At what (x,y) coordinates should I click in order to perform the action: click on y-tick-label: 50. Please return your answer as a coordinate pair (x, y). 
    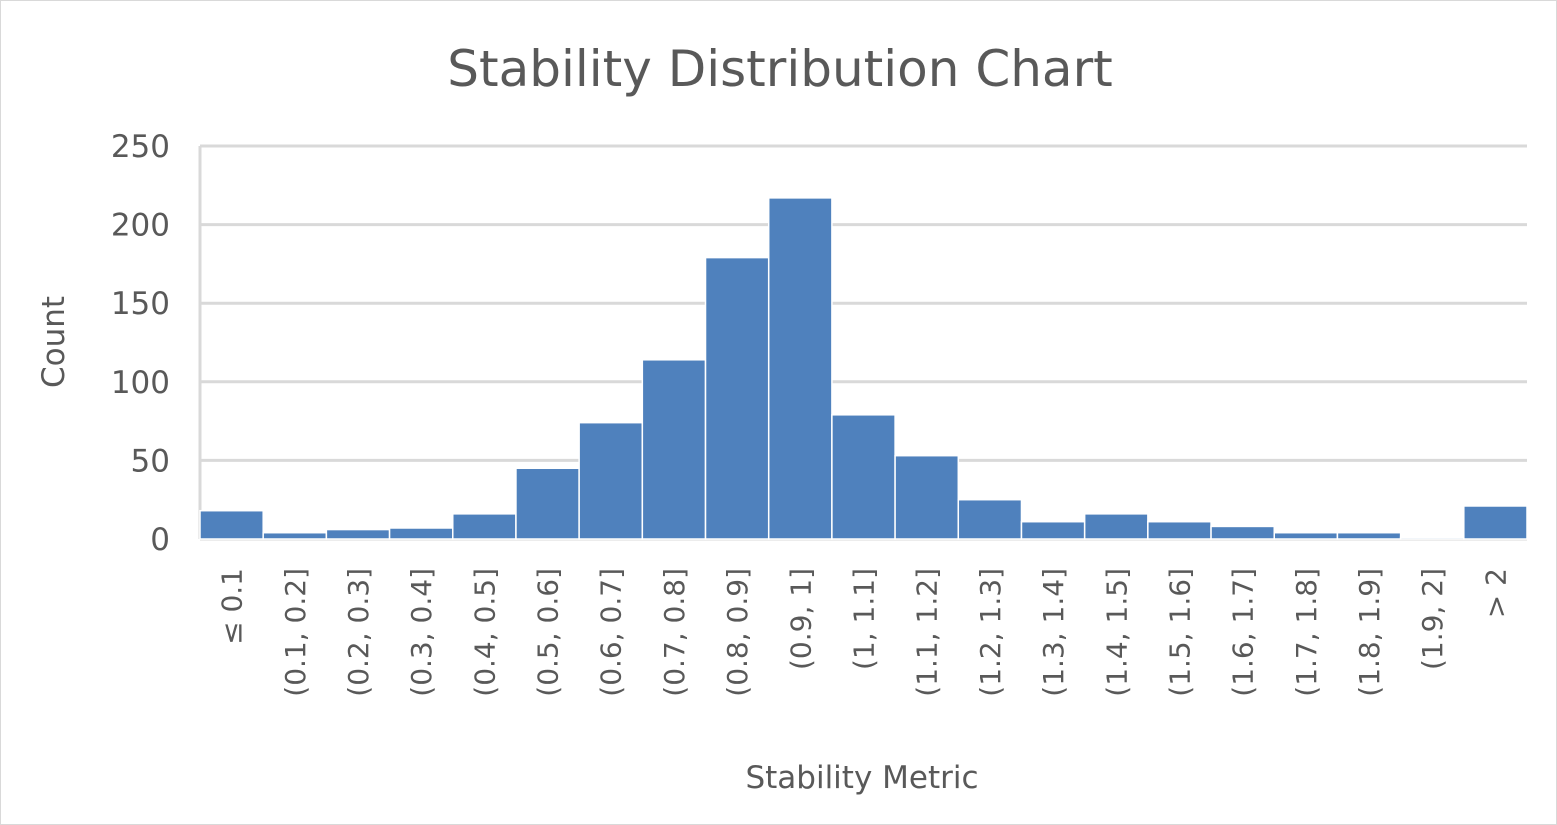
    Looking at the image, I should click on (150, 461).